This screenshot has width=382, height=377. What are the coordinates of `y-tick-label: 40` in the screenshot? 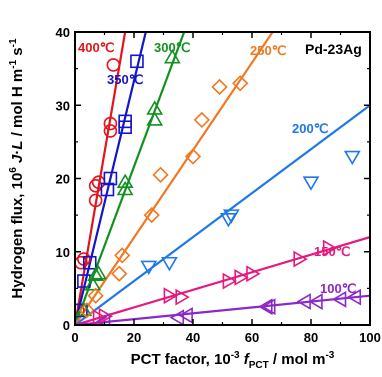 It's located at (63, 32).